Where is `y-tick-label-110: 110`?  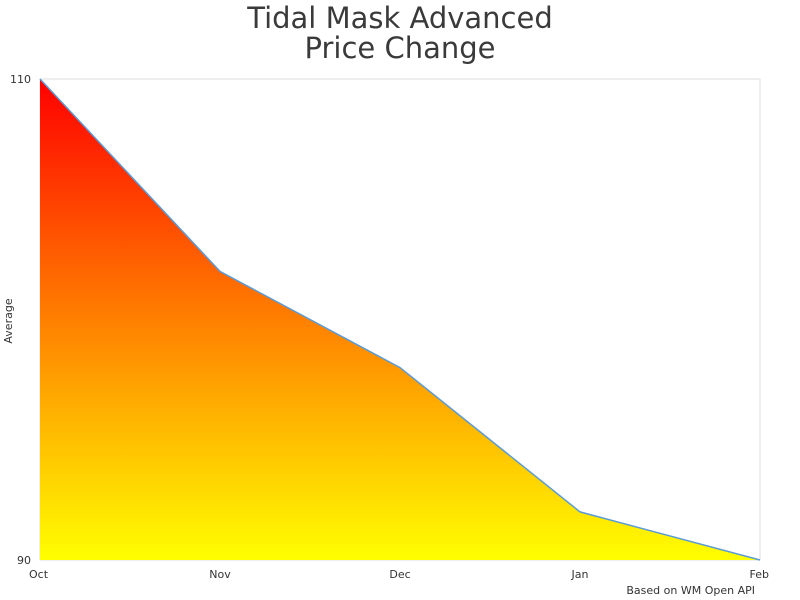 y-tick-label-110: 110 is located at coordinates (20, 79).